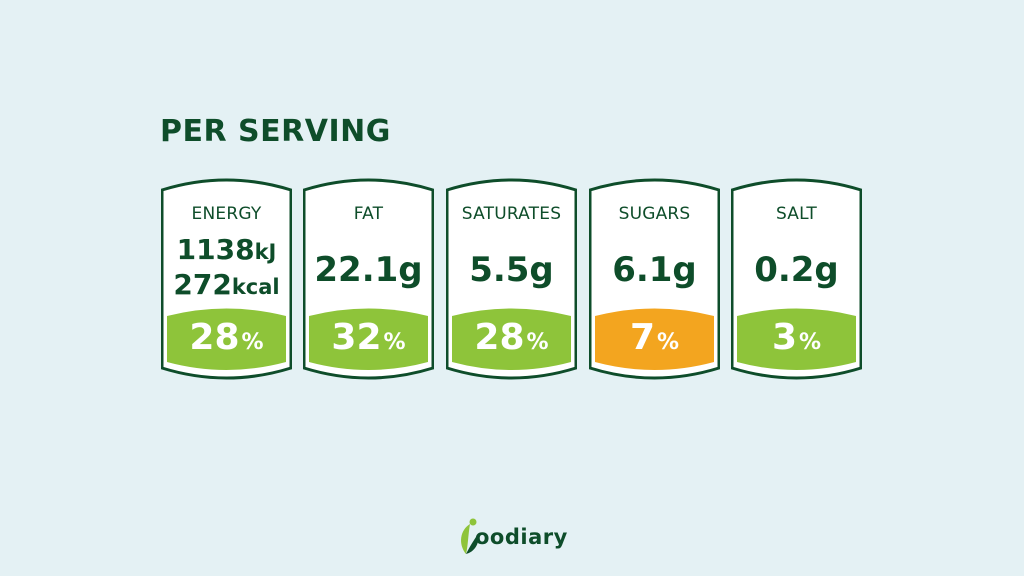 This screenshot has width=1024, height=576. What do you see at coordinates (275, 131) in the screenshot?
I see `page-title: PER SERVING` at bounding box center [275, 131].